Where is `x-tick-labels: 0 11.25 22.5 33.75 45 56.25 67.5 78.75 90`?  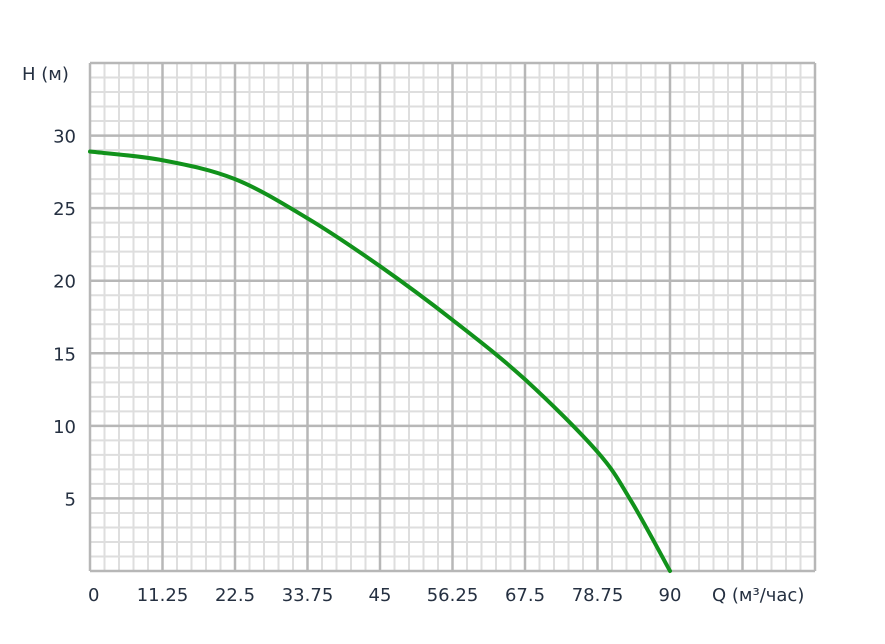
x-tick-labels: 0 11.25 22.5 33.75 45 56.25 67.5 78.75 90 is located at coordinates (384, 595).